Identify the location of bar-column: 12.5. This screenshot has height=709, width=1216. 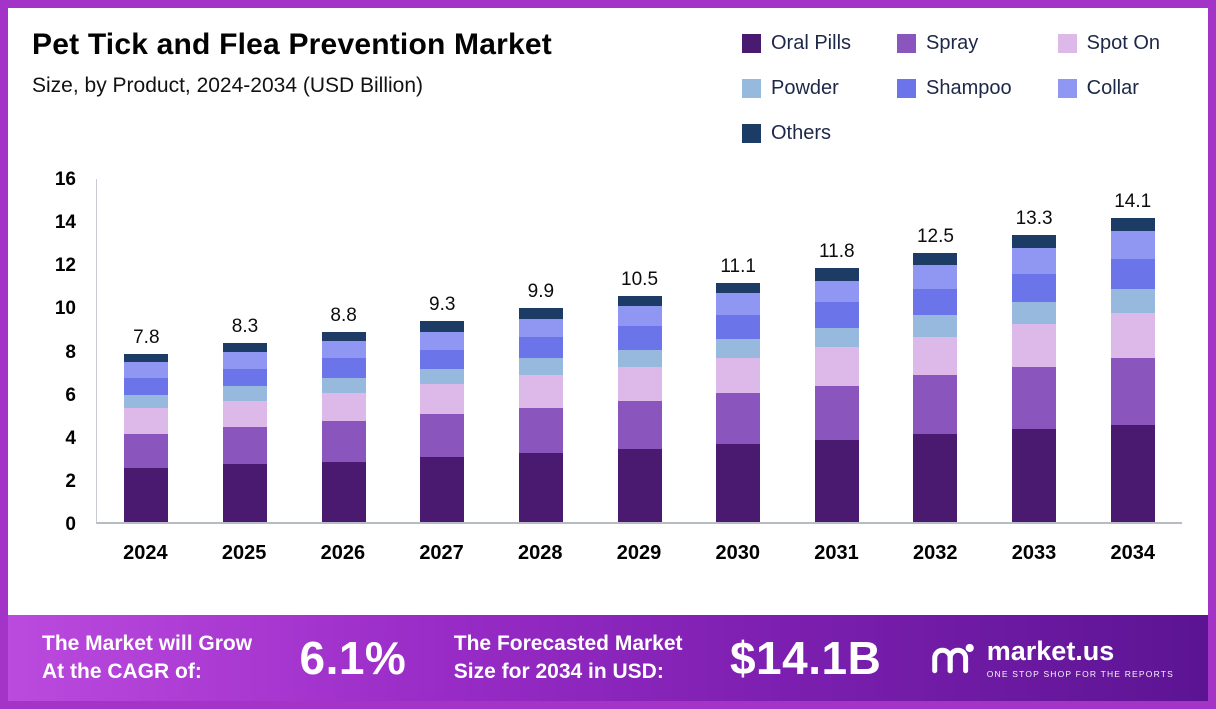
(935, 350).